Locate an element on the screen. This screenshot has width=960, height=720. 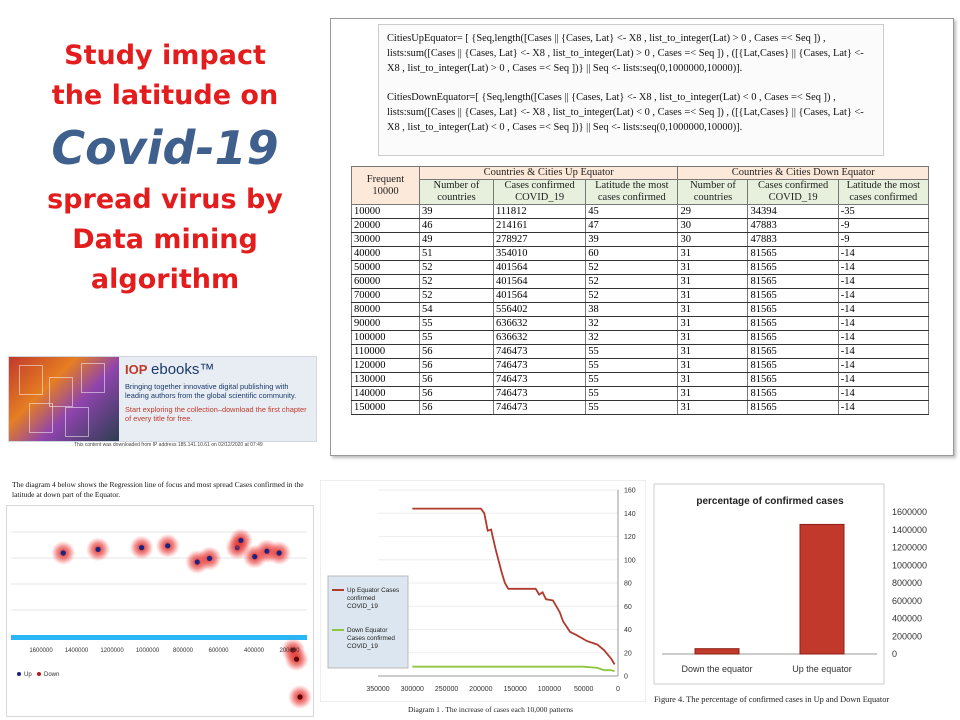
table-cell: 120000 is located at coordinates (385, 365).